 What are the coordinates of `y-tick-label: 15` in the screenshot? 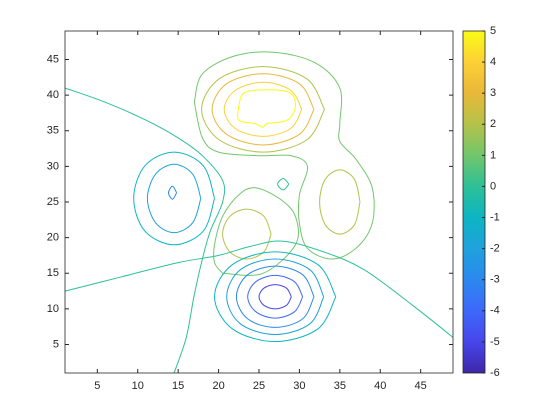 It's located at (53, 273).